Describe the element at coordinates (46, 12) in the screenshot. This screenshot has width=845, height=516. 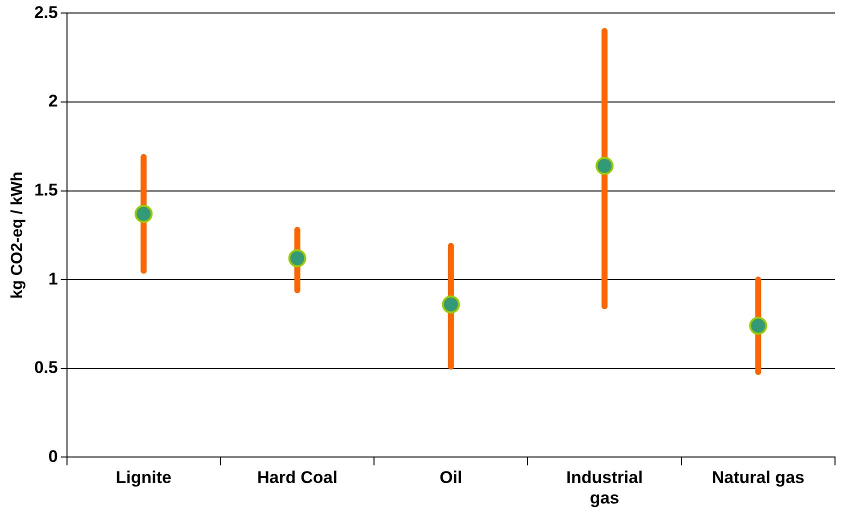
I see `y-tick-label: 2.5` at that location.